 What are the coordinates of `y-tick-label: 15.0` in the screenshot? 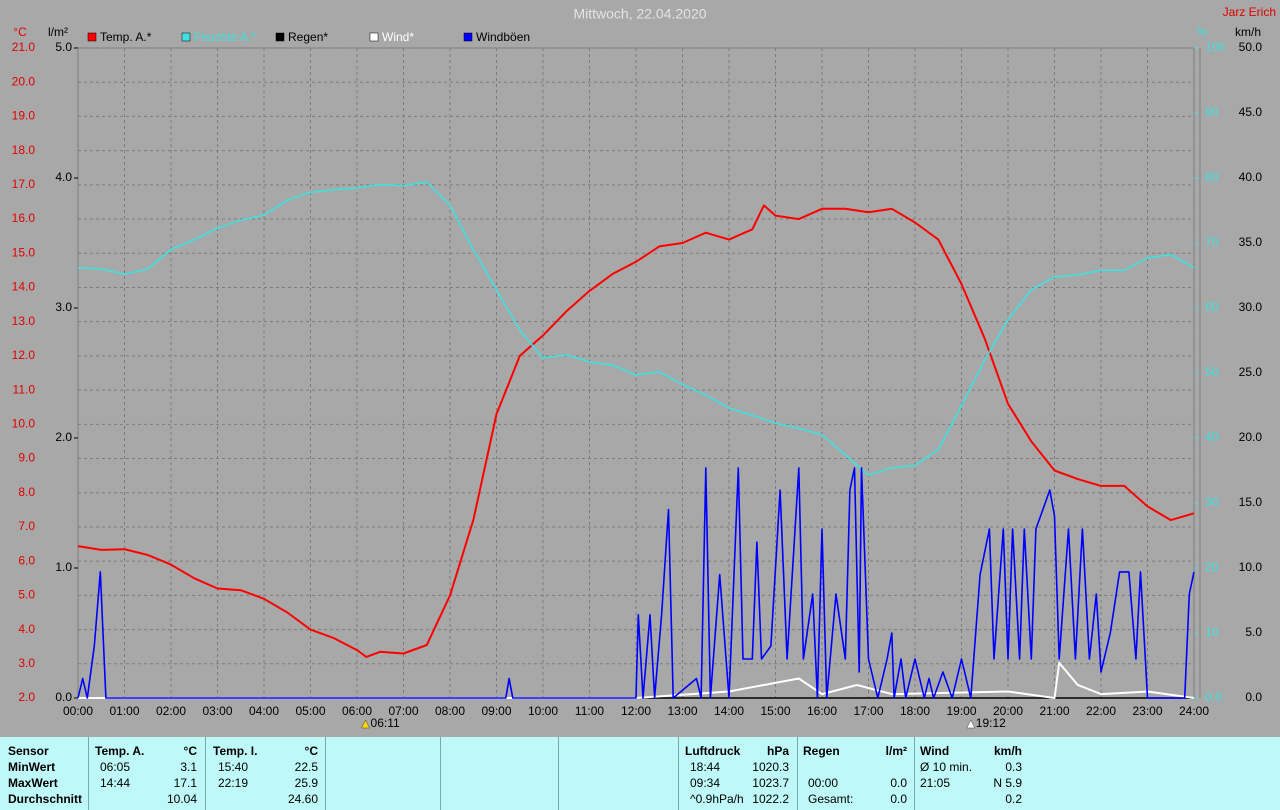 It's located at (24, 252).